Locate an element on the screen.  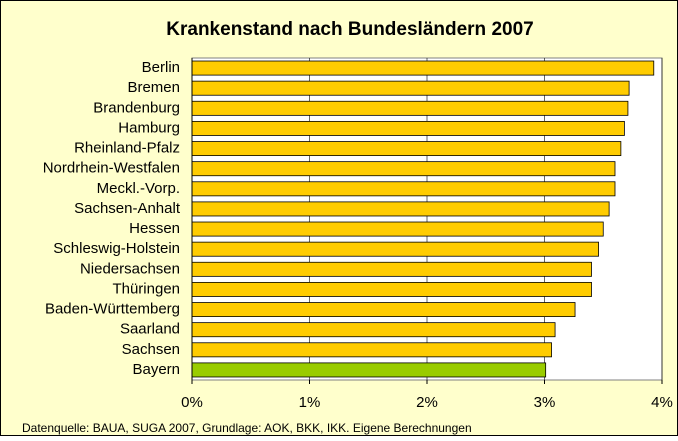
y-tick-label: Baden-Württemberg is located at coordinates (112, 309).